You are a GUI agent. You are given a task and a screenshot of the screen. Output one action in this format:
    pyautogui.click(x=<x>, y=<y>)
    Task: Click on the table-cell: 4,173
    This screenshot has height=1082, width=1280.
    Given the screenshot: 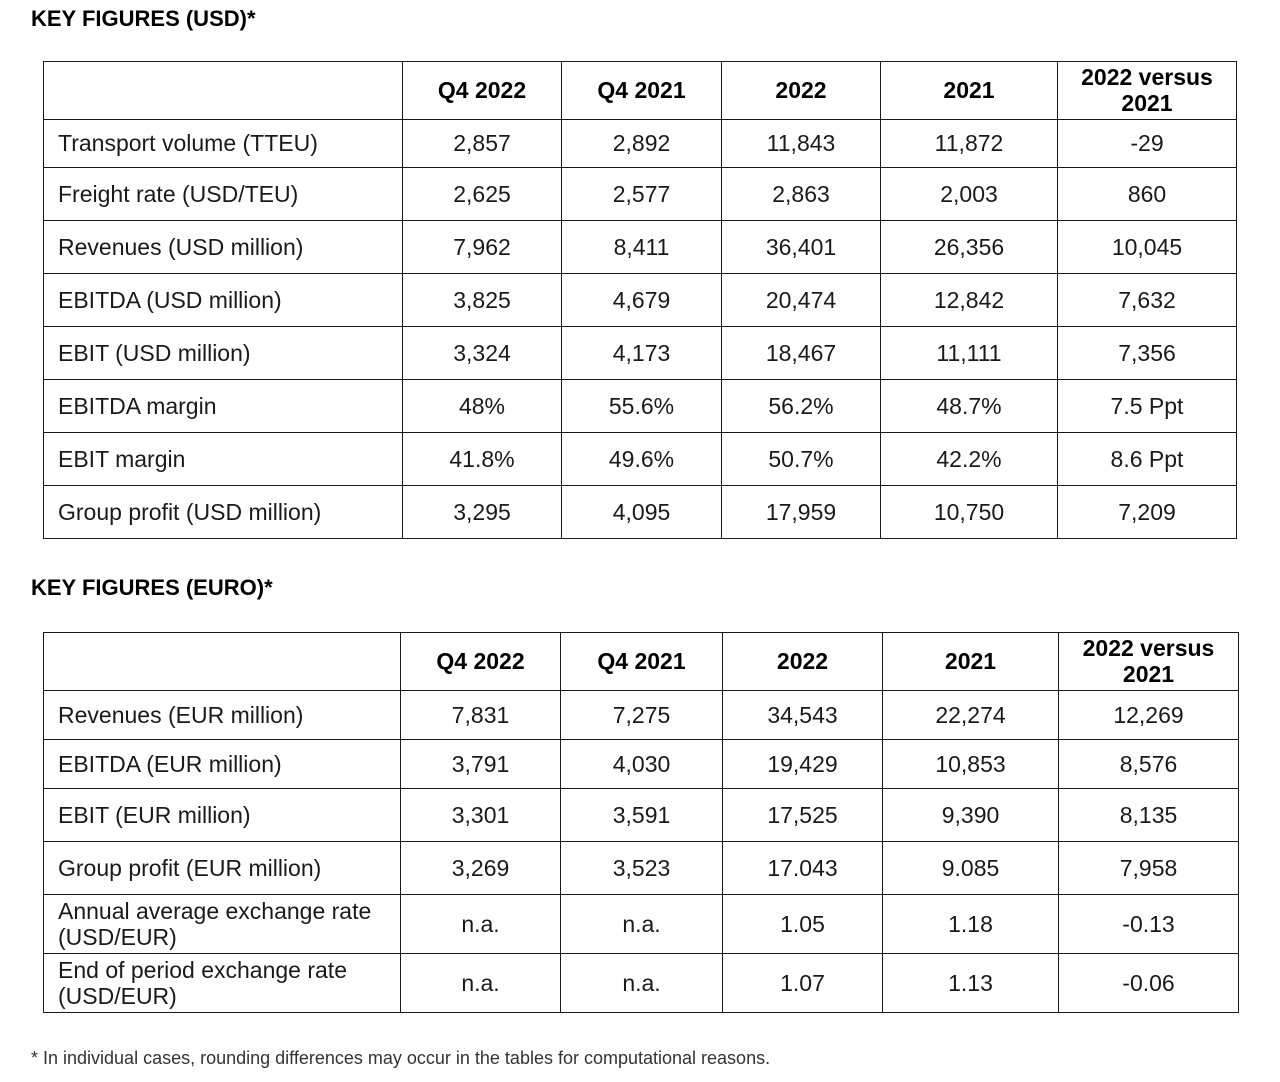 What is the action you would take?
    pyautogui.click(x=641, y=353)
    